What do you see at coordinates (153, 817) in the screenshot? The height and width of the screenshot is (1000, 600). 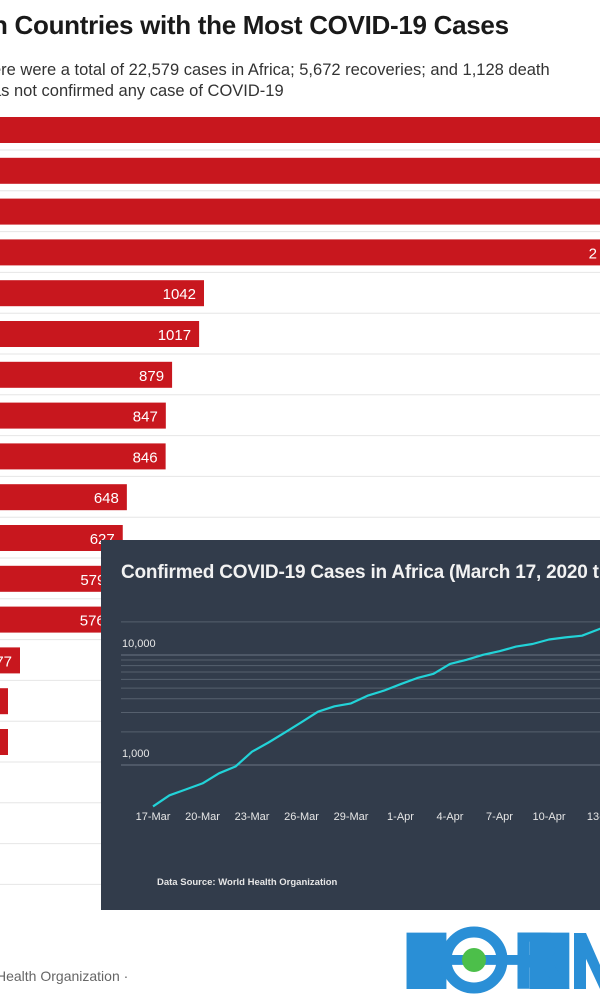 I see `inset-x-tick: 17-Mar` at bounding box center [153, 817].